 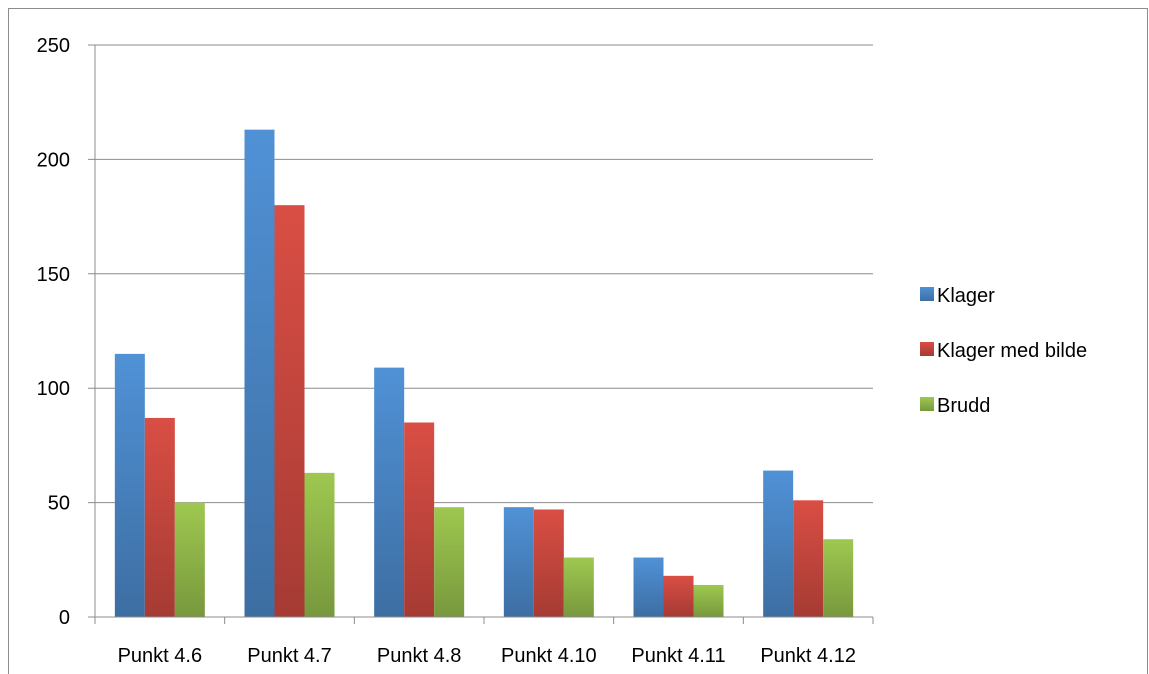 I want to click on legend-label: Klager, so click(x=966, y=296).